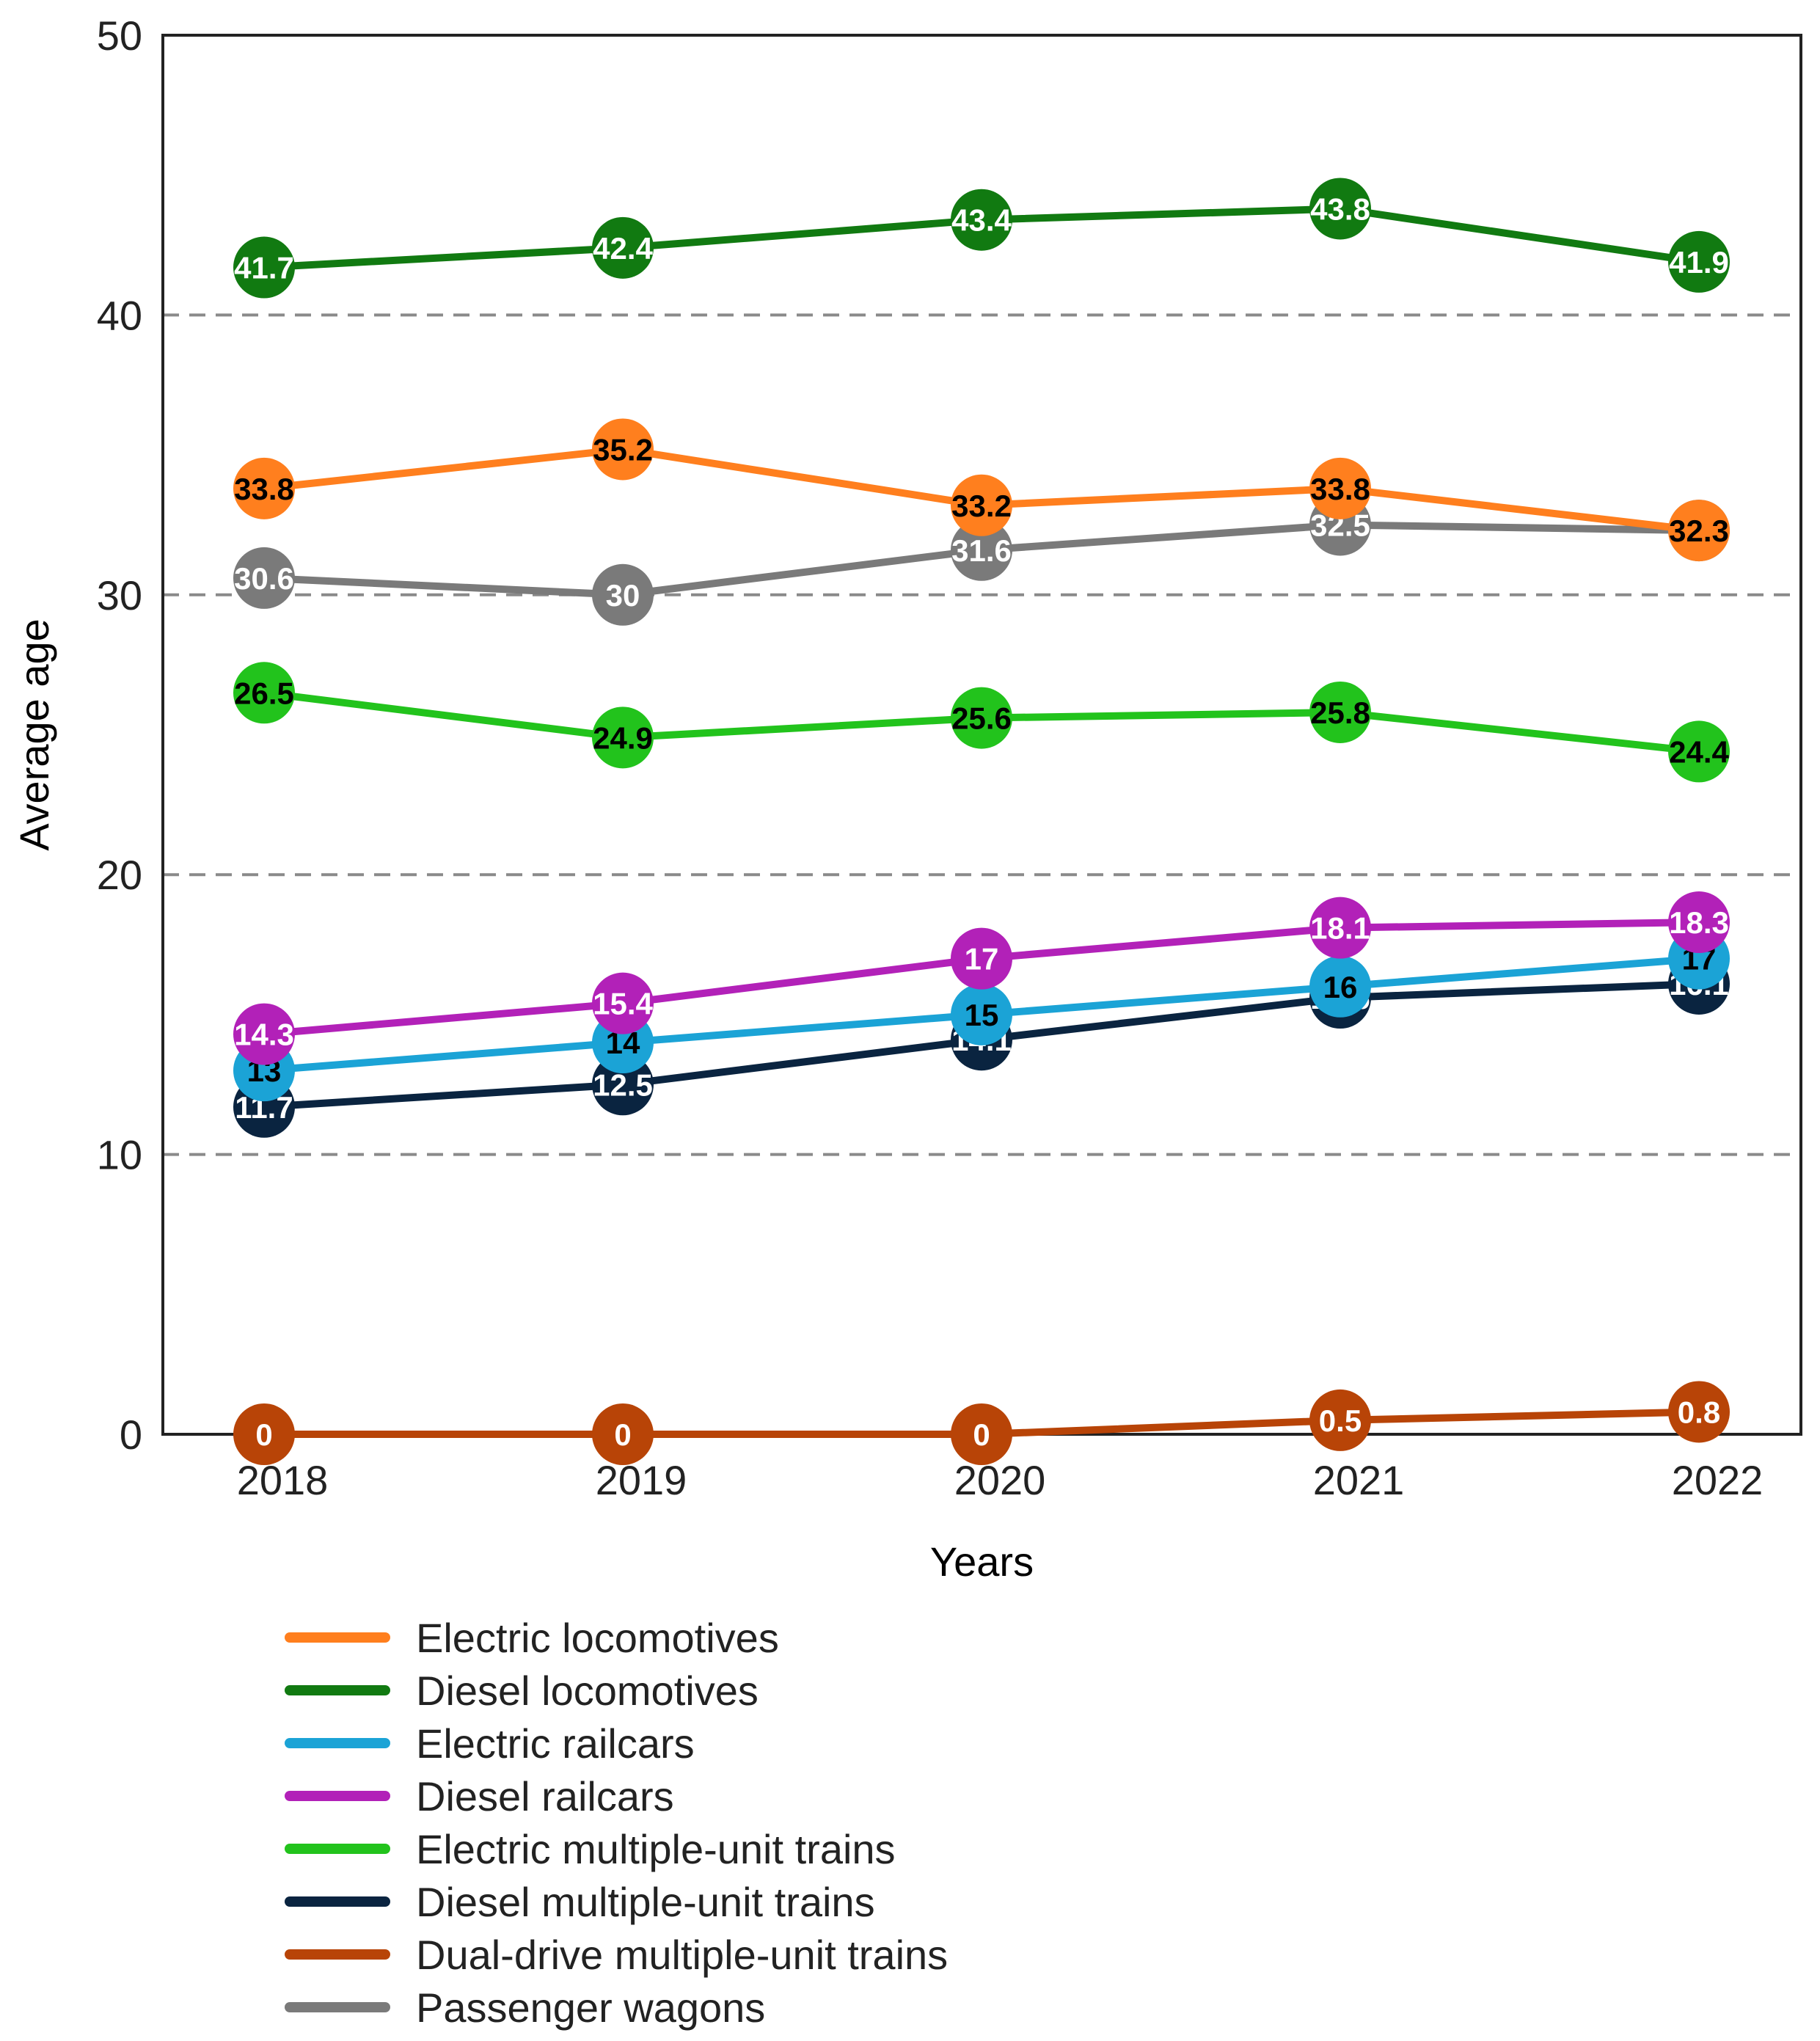 This screenshot has width=1820, height=2041. I want to click on x-tick-label: 2020, so click(1000, 1480).